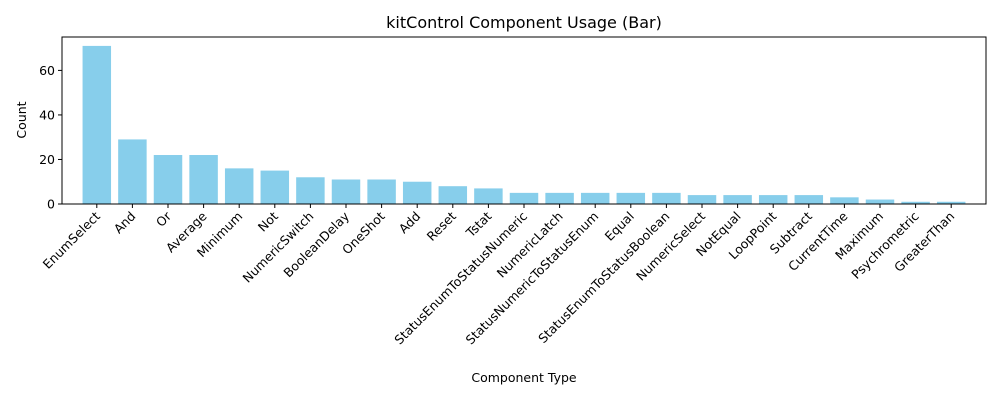  I want to click on x-tick-label: And, so click(125, 223).